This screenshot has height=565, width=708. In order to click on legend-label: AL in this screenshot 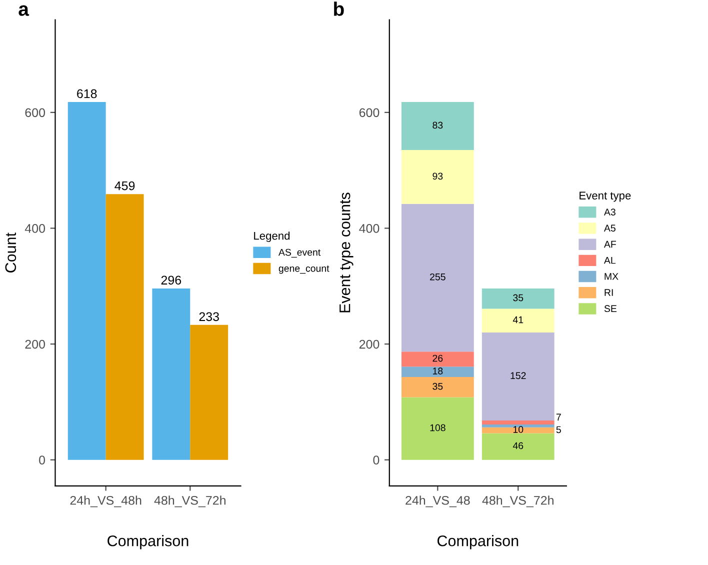, I will do `click(610, 260)`.